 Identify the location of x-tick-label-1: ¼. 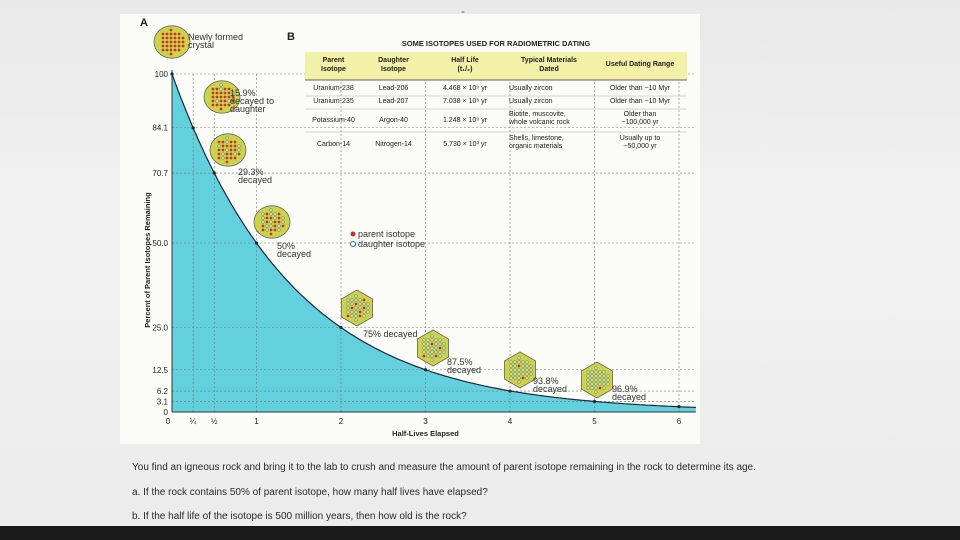
(193, 421).